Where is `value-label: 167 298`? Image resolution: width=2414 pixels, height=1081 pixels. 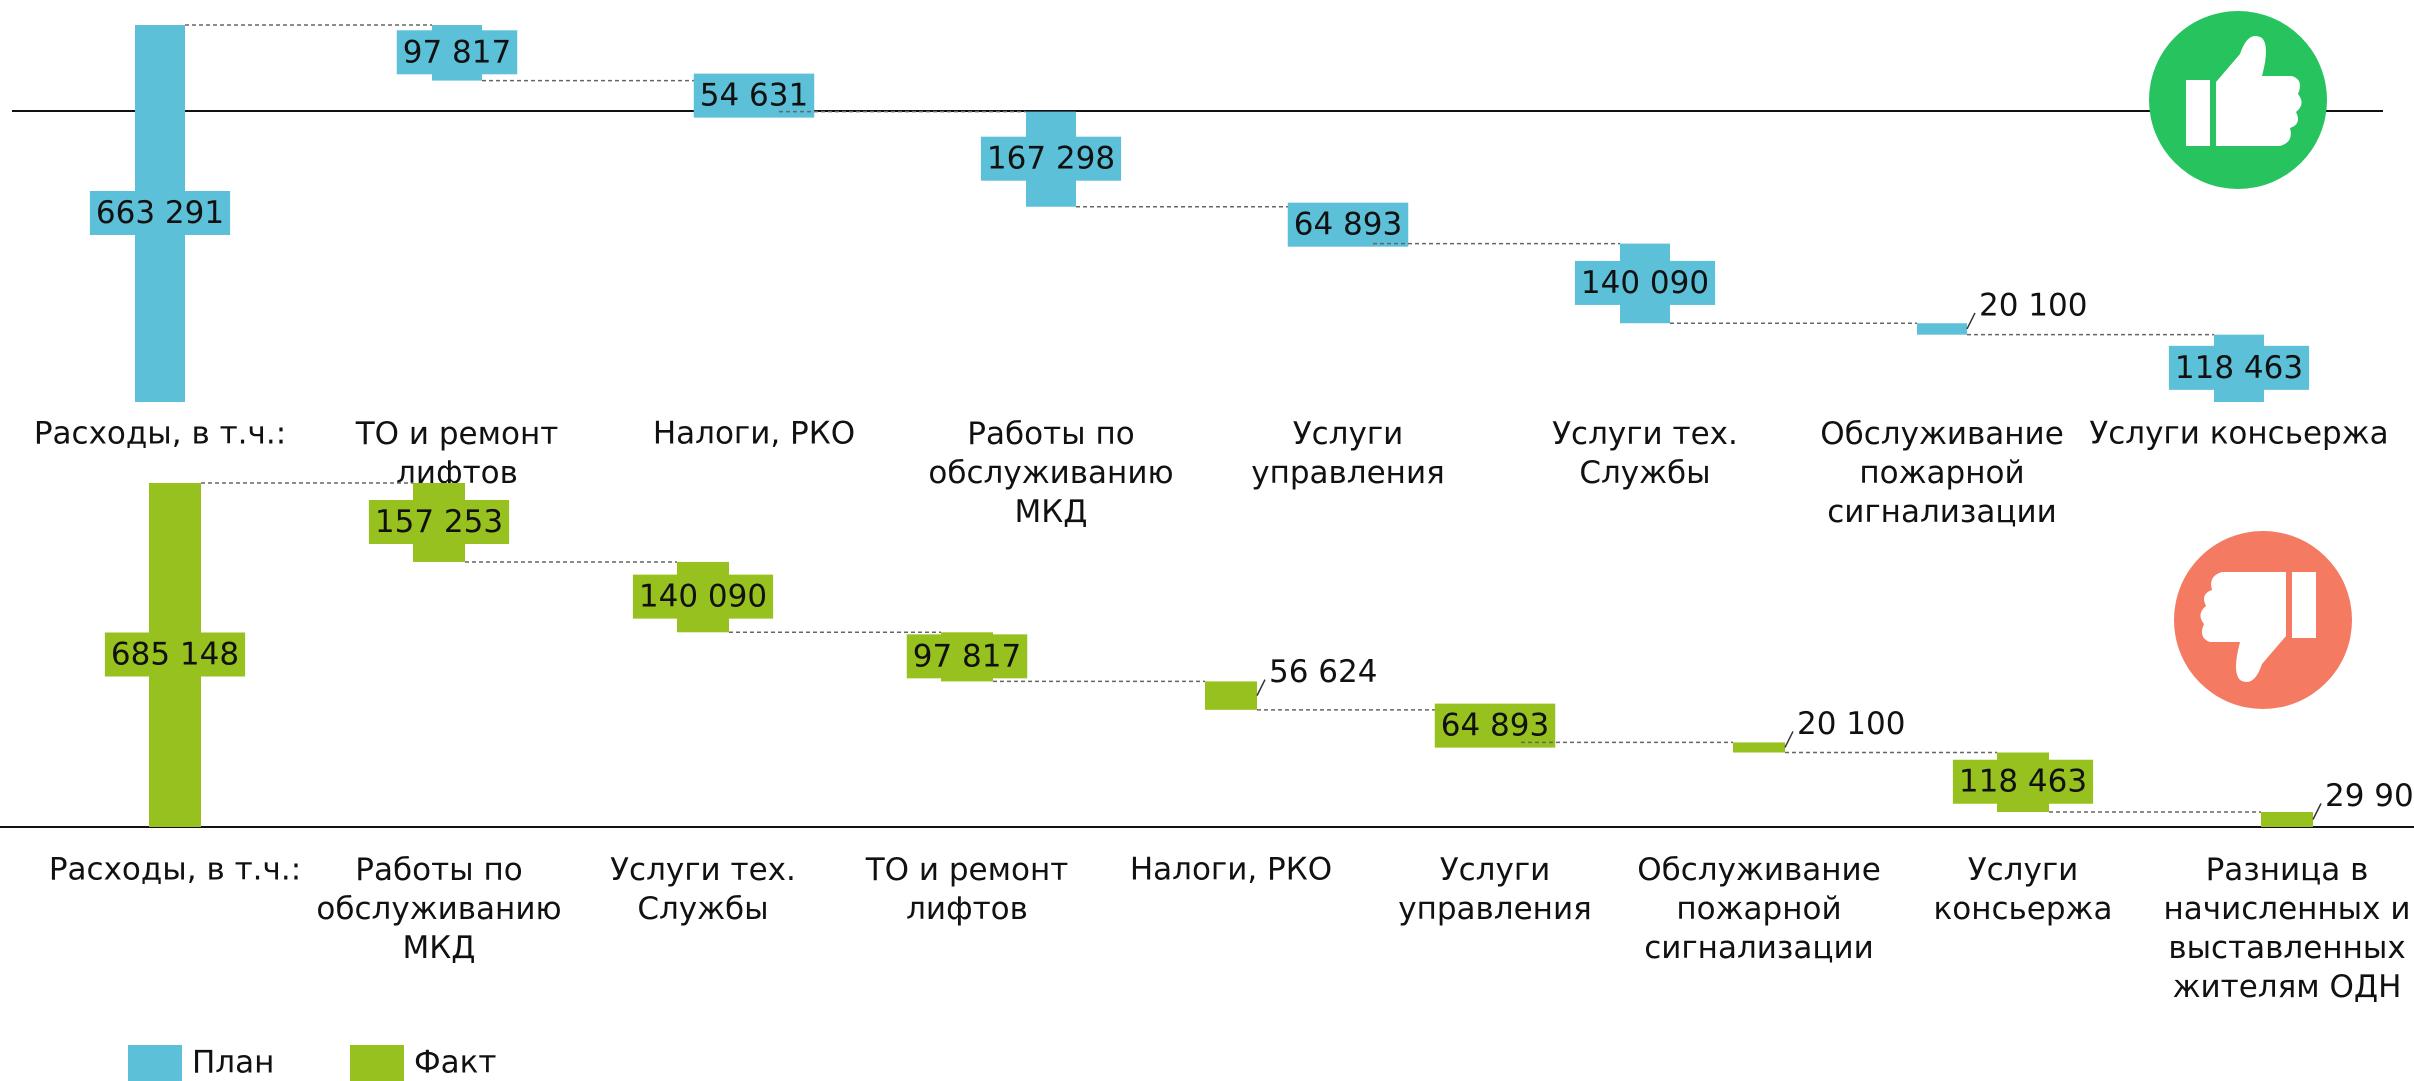 value-label: 167 298 is located at coordinates (1051, 159).